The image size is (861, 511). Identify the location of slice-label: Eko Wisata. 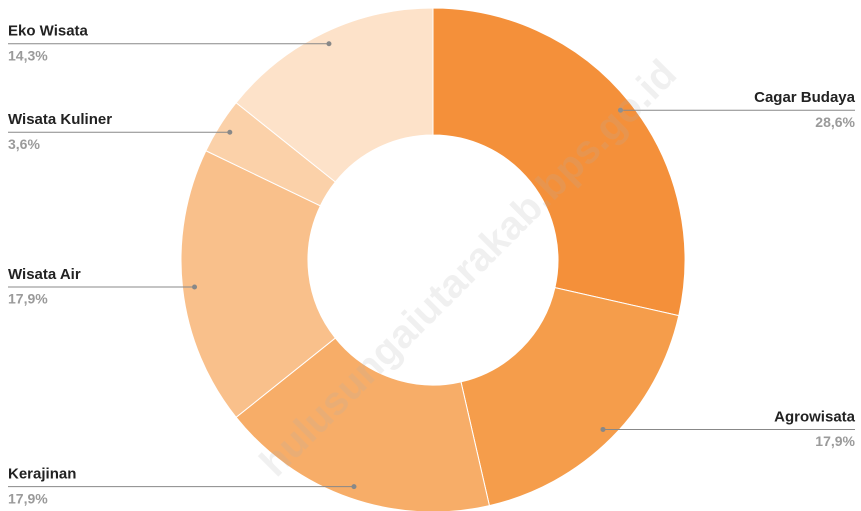
(48, 31).